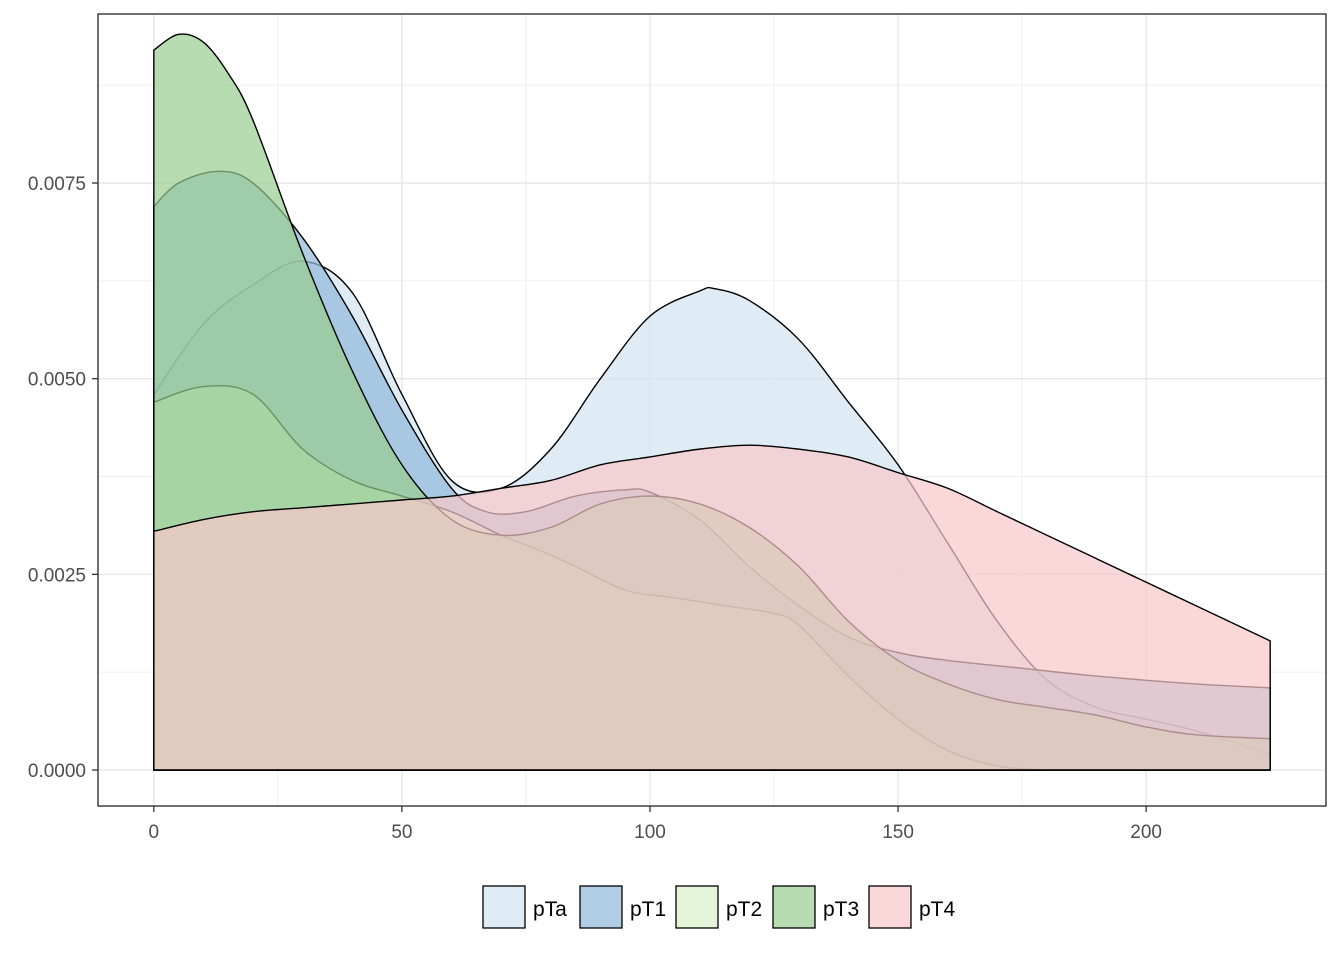 This screenshot has height=960, width=1344. I want to click on x-tick-label: 0, so click(154, 832).